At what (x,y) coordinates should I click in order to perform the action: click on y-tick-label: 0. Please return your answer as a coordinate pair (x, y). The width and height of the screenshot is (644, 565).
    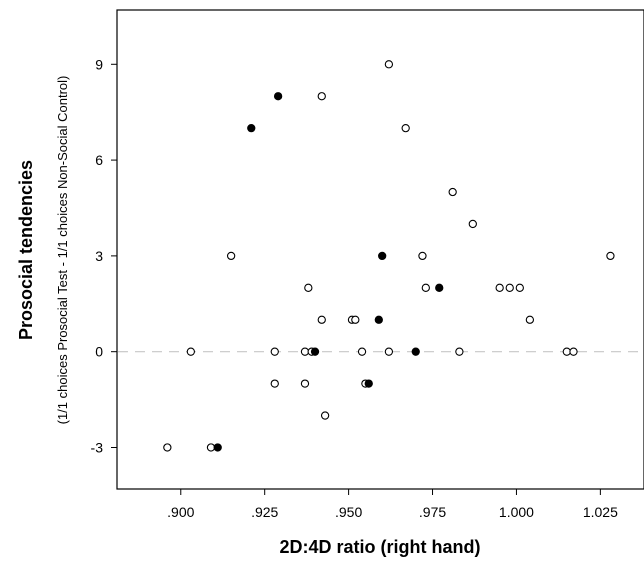
    Looking at the image, I should click on (99, 352).